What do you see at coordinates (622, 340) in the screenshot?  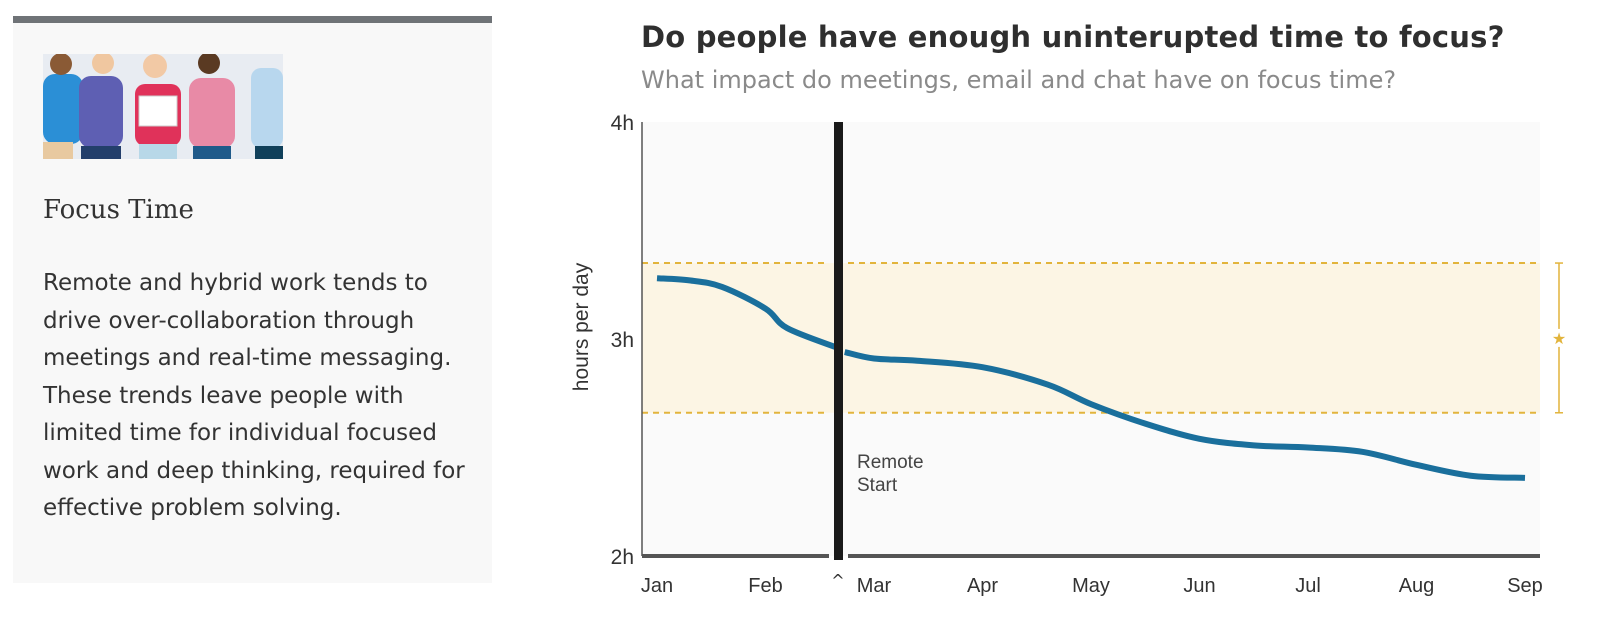 I see `y-tick-label: 3h` at bounding box center [622, 340].